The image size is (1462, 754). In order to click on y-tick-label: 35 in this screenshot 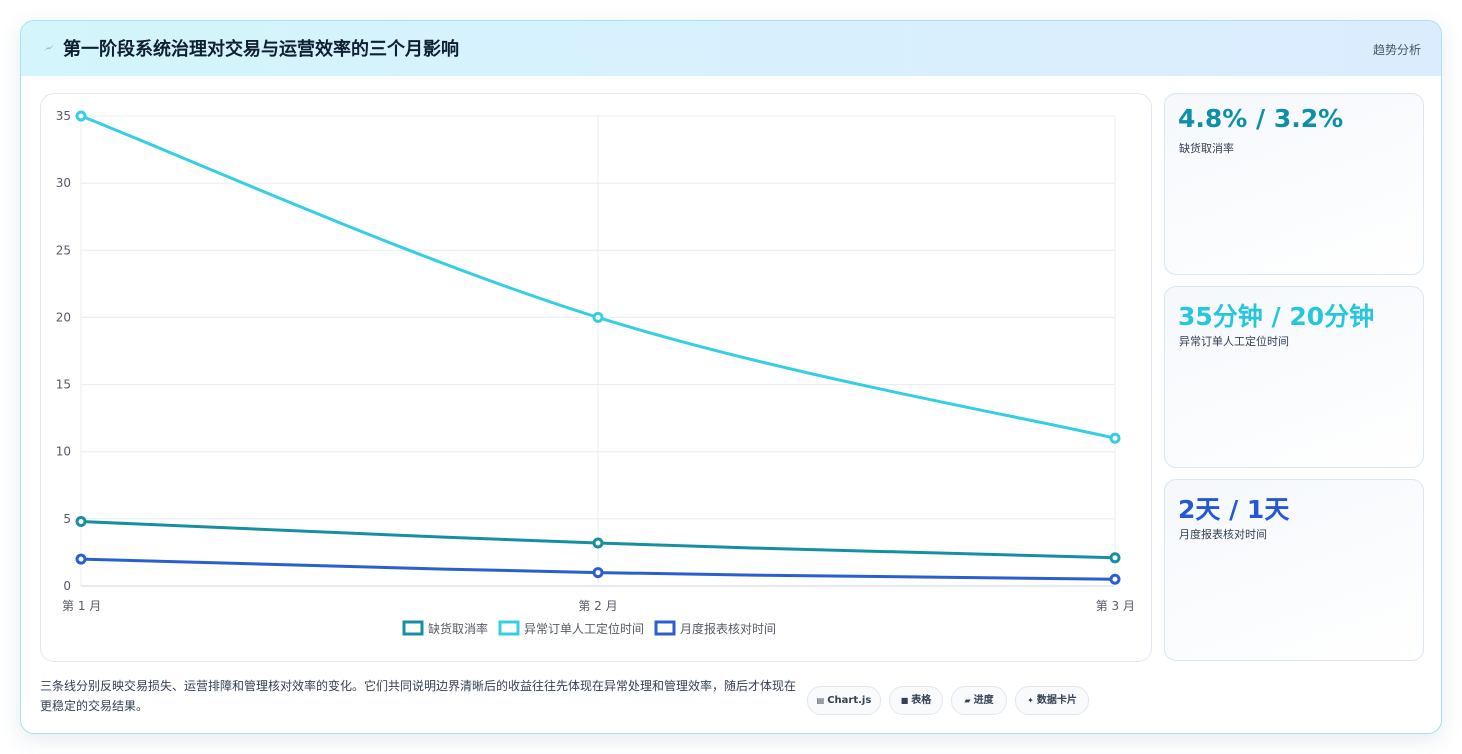, I will do `click(63, 116)`.